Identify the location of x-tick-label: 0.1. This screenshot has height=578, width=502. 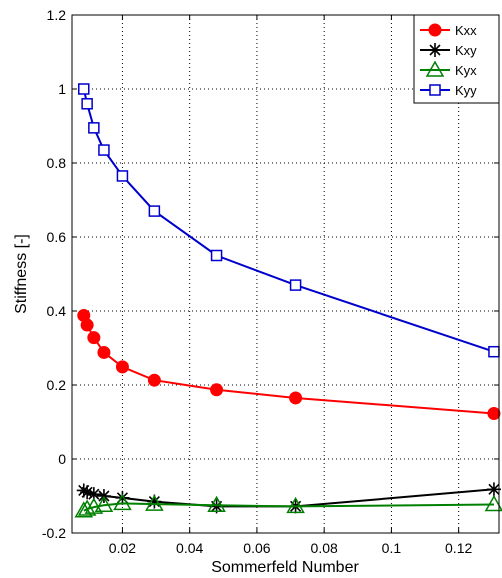
(392, 548).